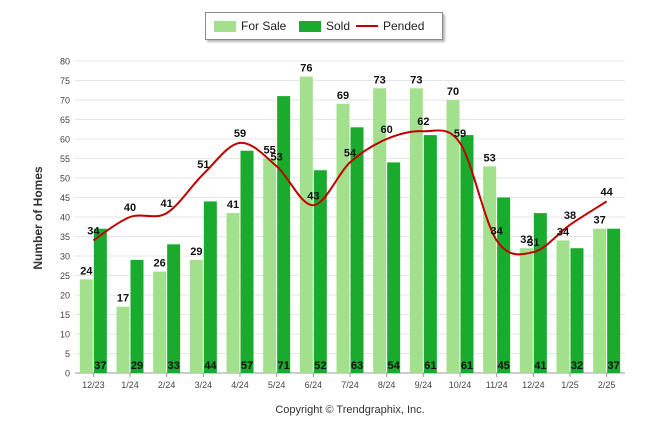  Describe the element at coordinates (600, 221) in the screenshot. I see `for-sale-value-label: 37` at that location.